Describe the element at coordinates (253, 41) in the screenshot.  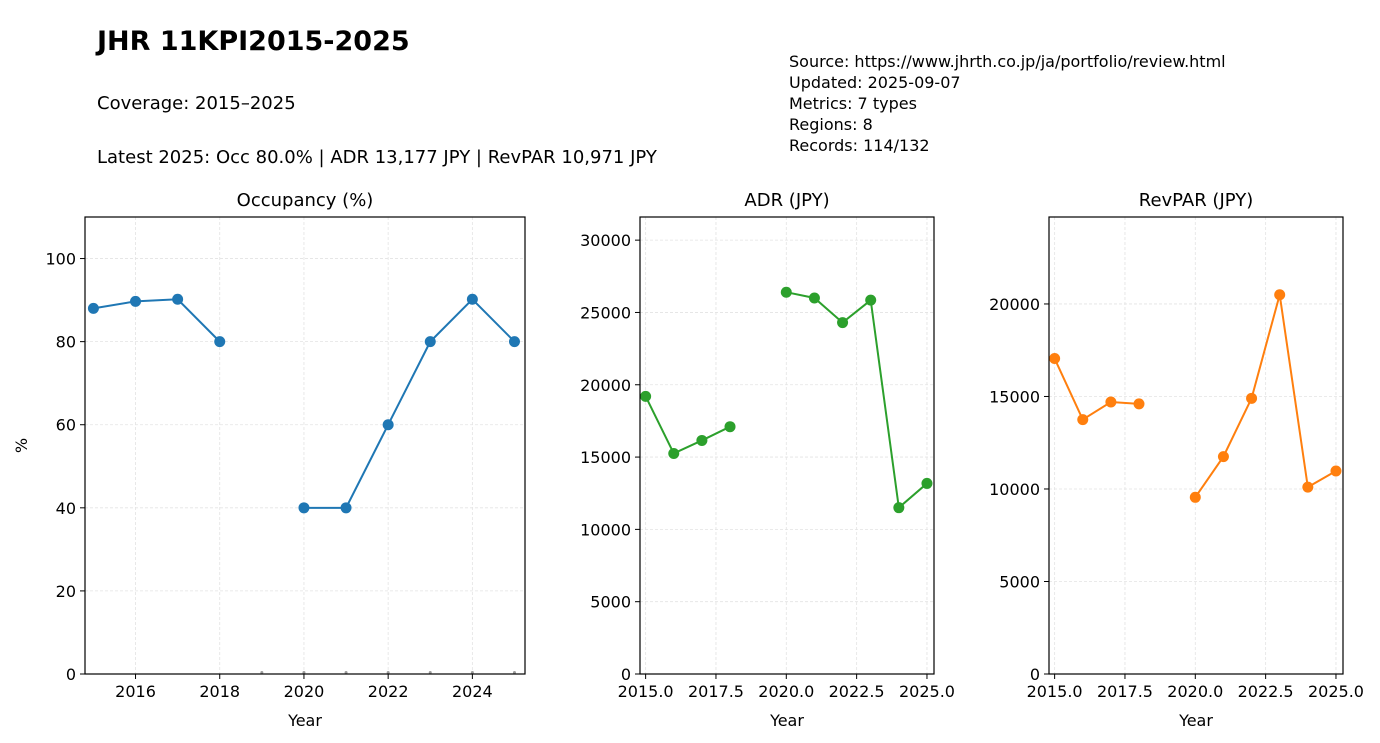
I see `page-title: JHR 11KPI2015-2025` at that location.